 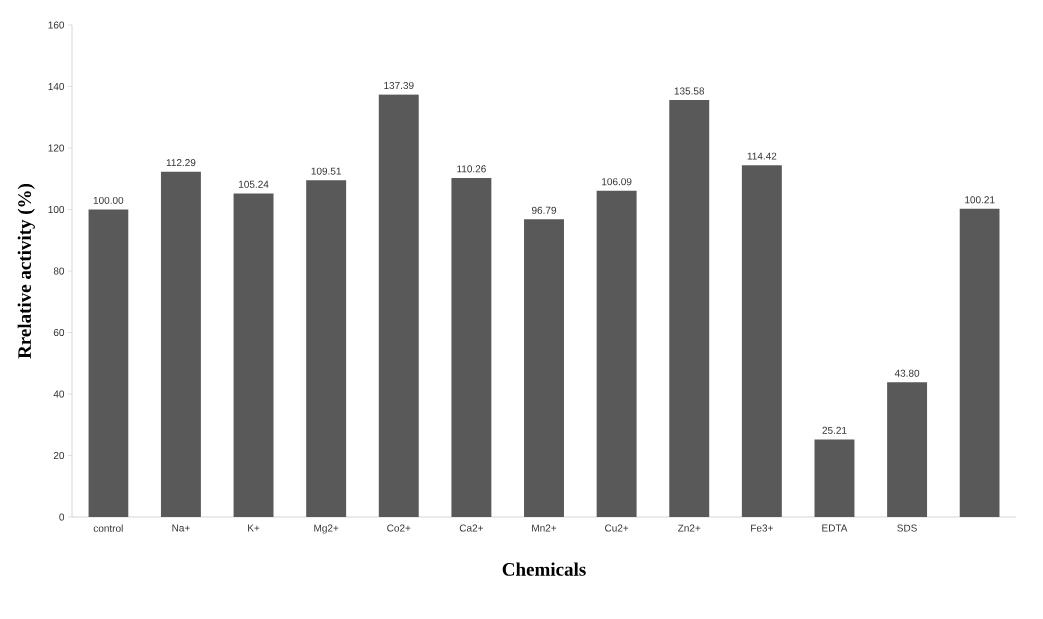 I want to click on data-label: 135.58, so click(x=689, y=91).